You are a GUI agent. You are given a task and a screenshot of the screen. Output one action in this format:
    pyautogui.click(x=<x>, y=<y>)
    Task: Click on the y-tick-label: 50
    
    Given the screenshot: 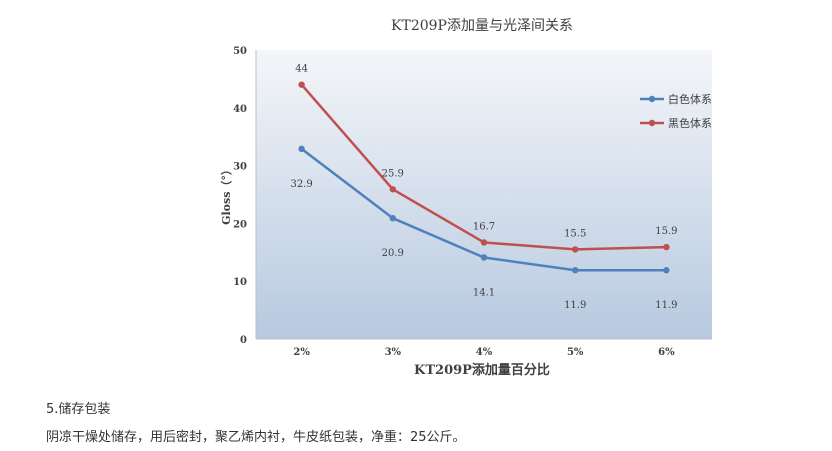 What is the action you would take?
    pyautogui.click(x=240, y=51)
    